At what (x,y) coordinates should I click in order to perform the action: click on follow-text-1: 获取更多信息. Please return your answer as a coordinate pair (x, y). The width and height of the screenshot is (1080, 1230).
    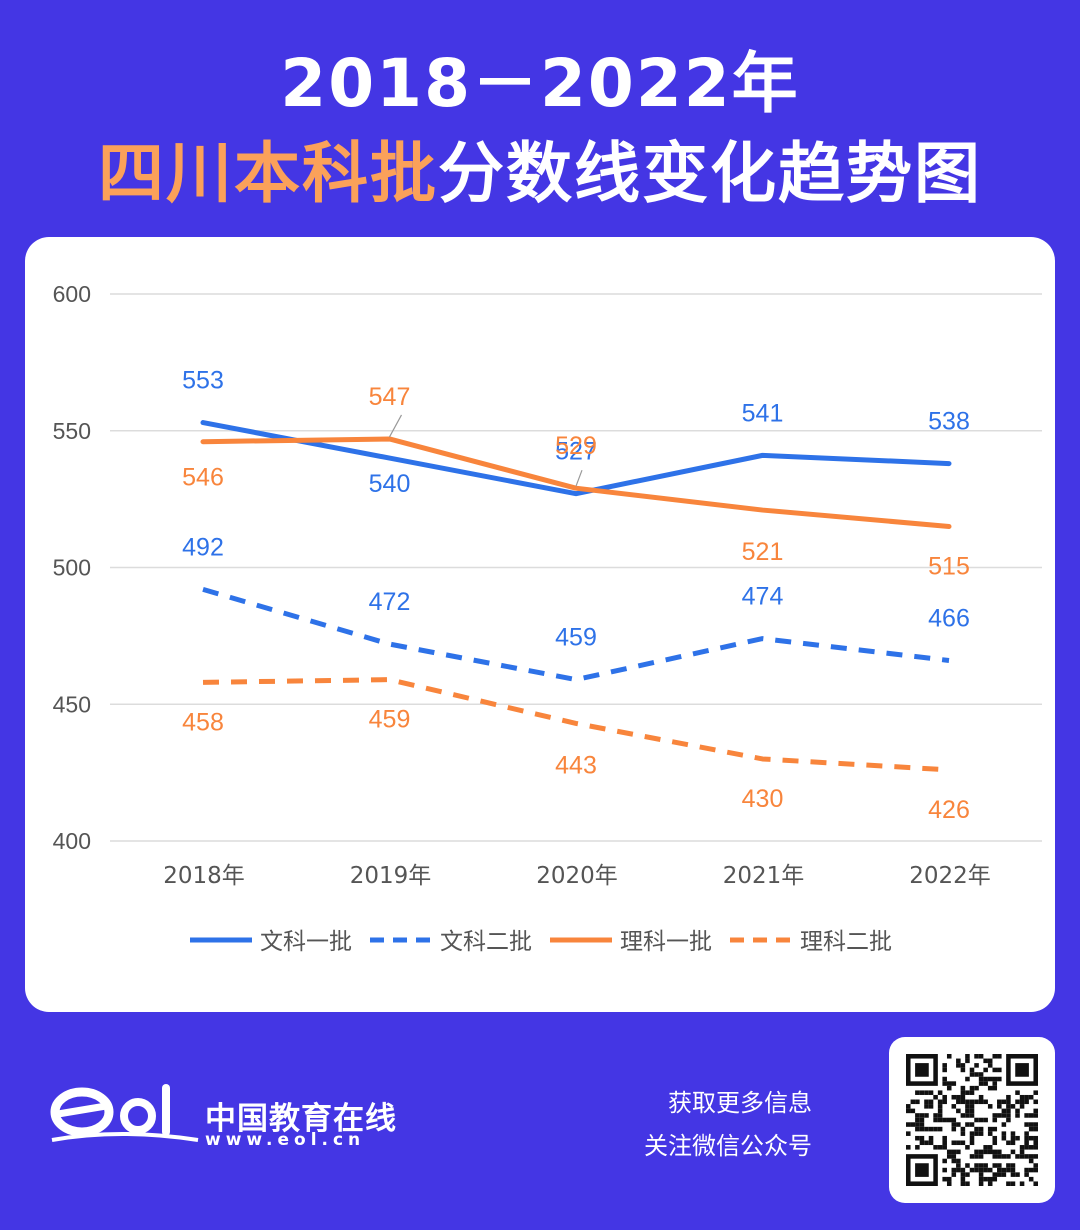
    Looking at the image, I should click on (740, 1103).